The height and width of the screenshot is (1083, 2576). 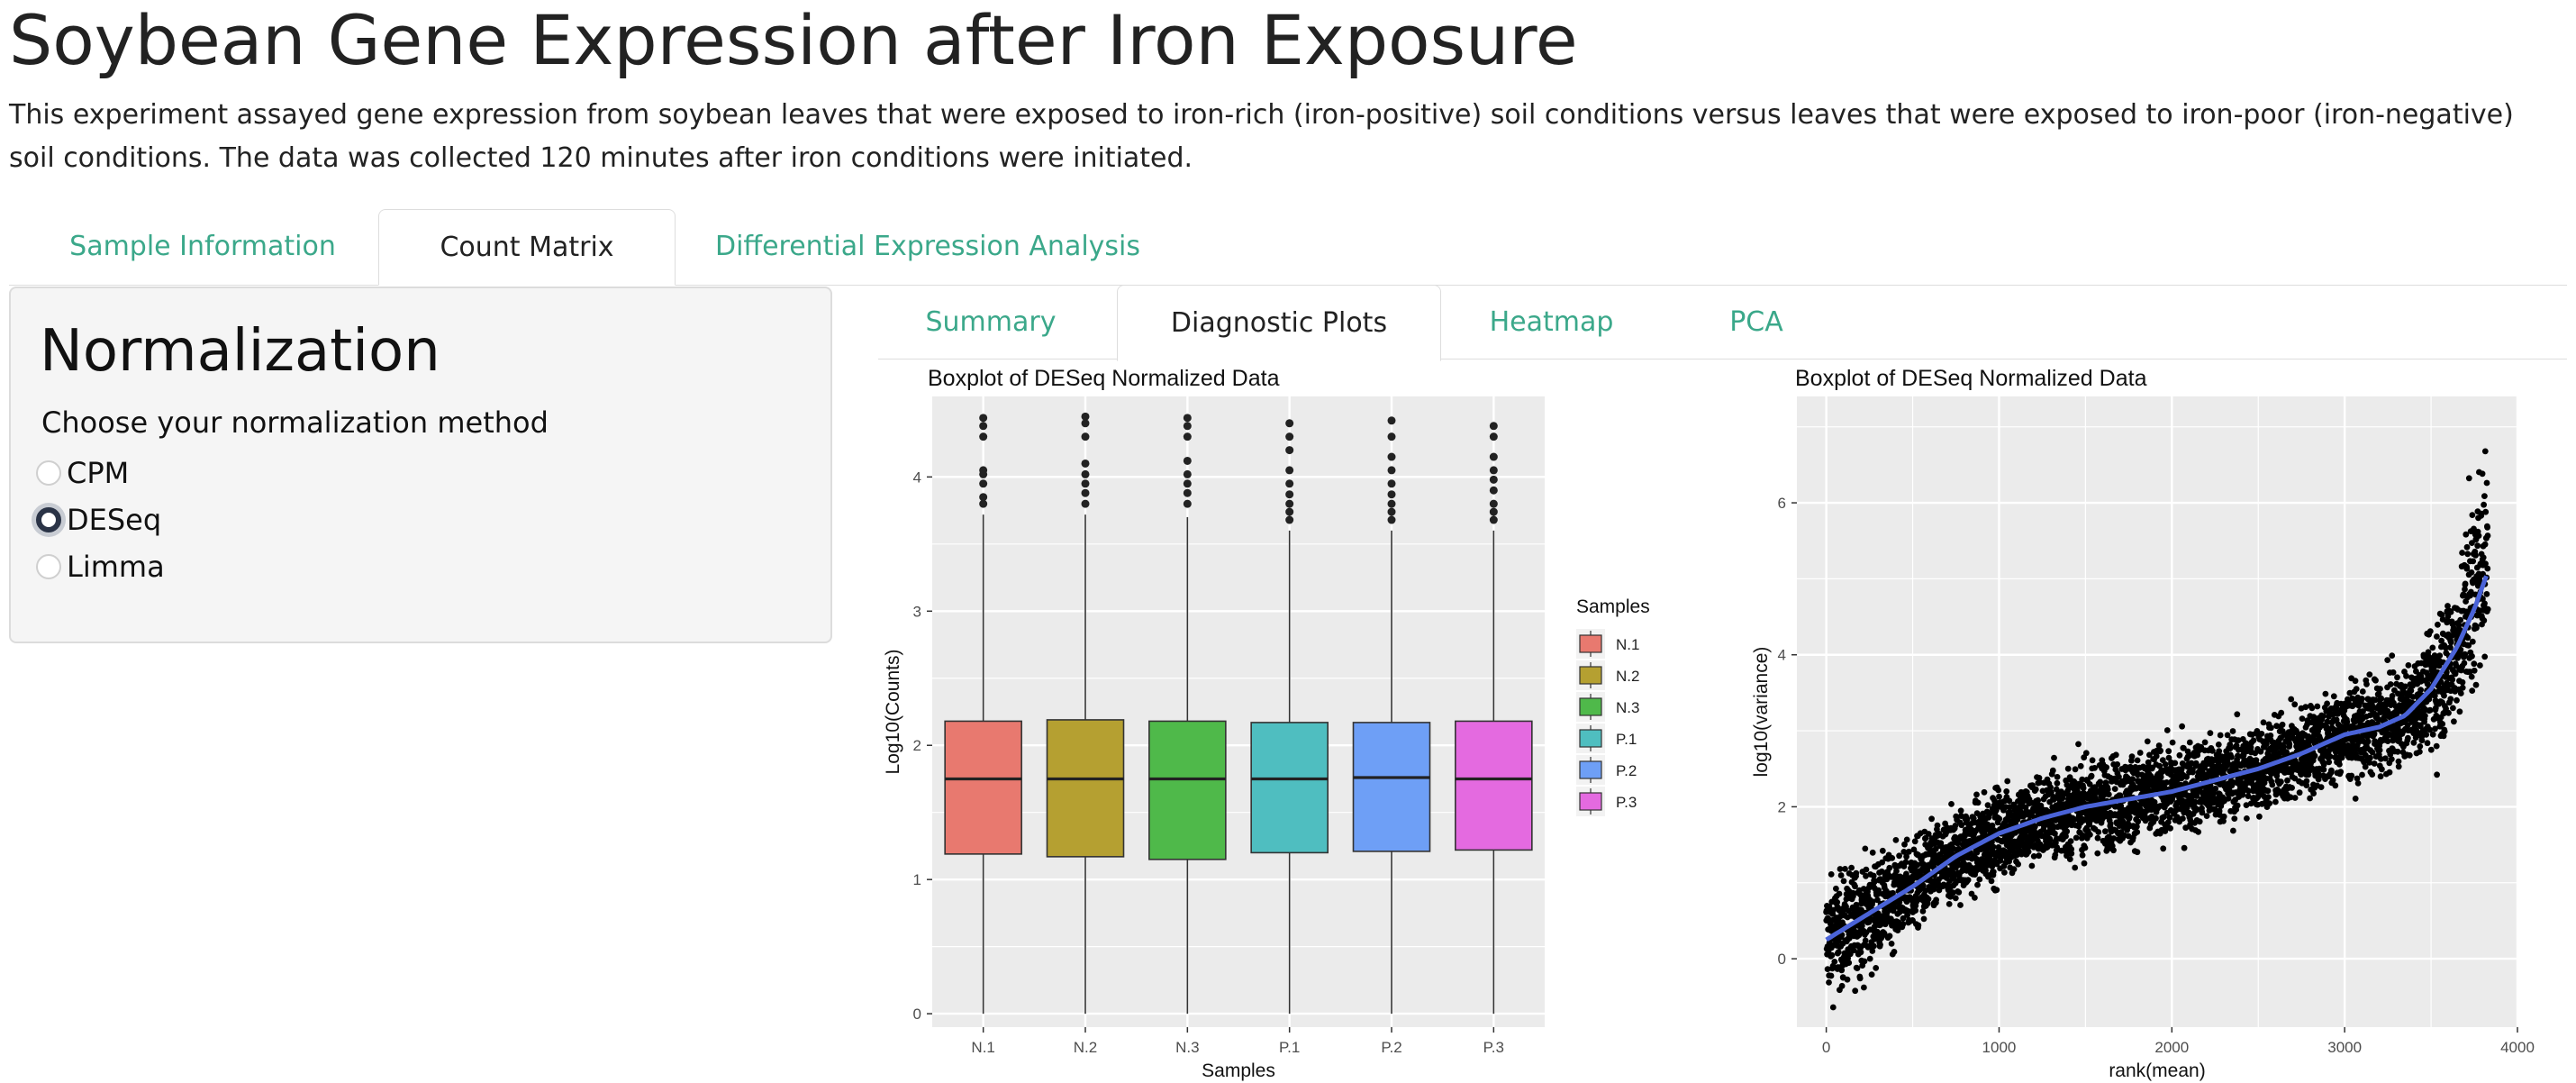 I want to click on radio-option-cpm: CPM, so click(x=82, y=473).